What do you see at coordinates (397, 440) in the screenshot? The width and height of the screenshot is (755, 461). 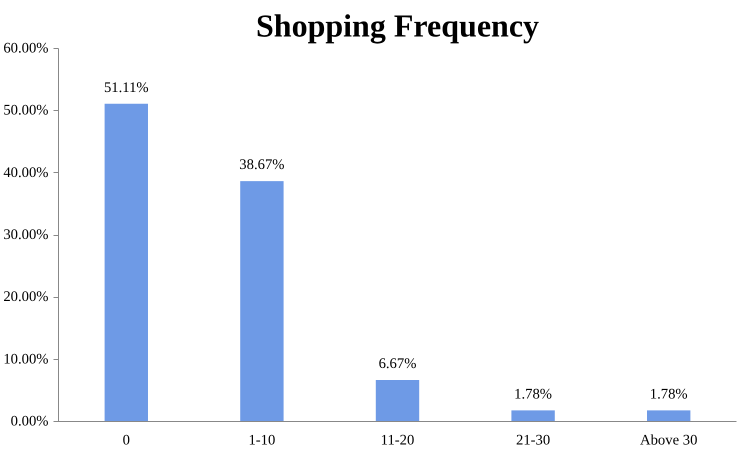 I see `x-tick-label: 11-20` at bounding box center [397, 440].